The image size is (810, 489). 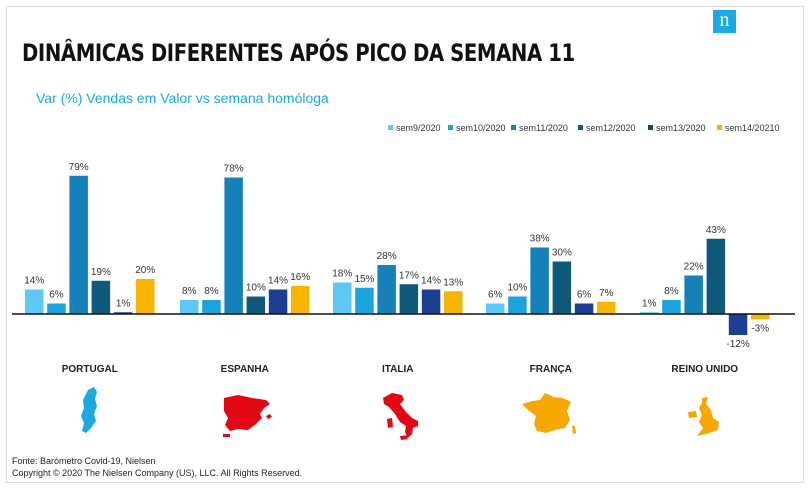 What do you see at coordinates (300, 300) in the screenshot?
I see `bar-espanha-sem14/20210` at bounding box center [300, 300].